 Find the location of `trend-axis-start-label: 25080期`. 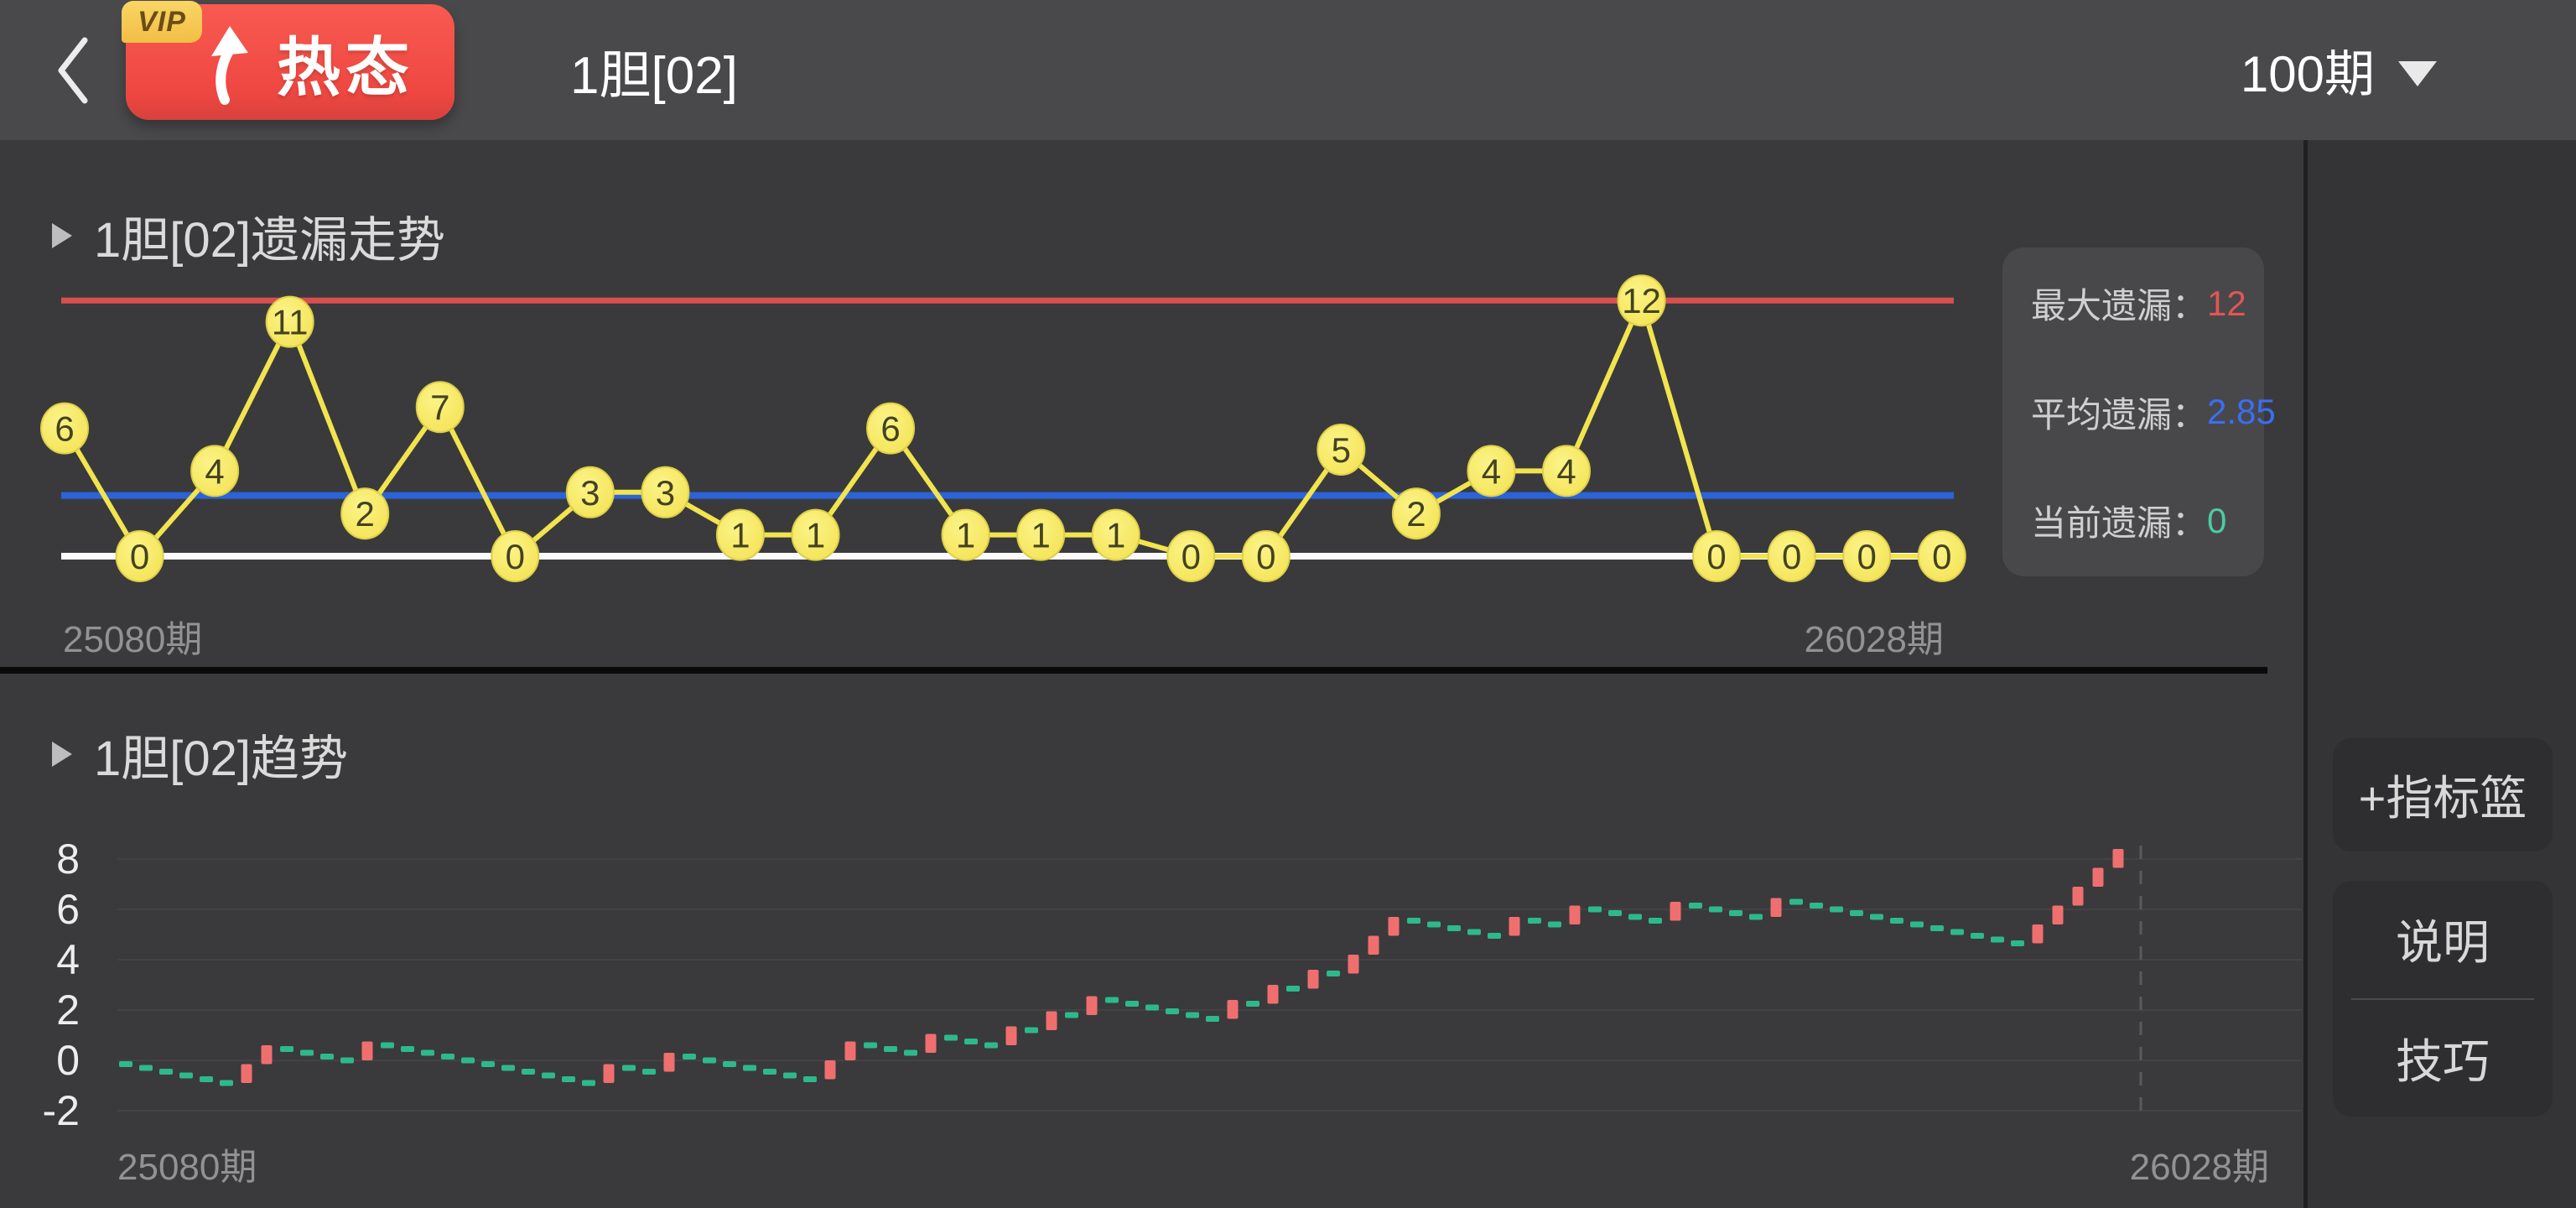

trend-axis-start-label: 25080期 is located at coordinates (187, 1167).